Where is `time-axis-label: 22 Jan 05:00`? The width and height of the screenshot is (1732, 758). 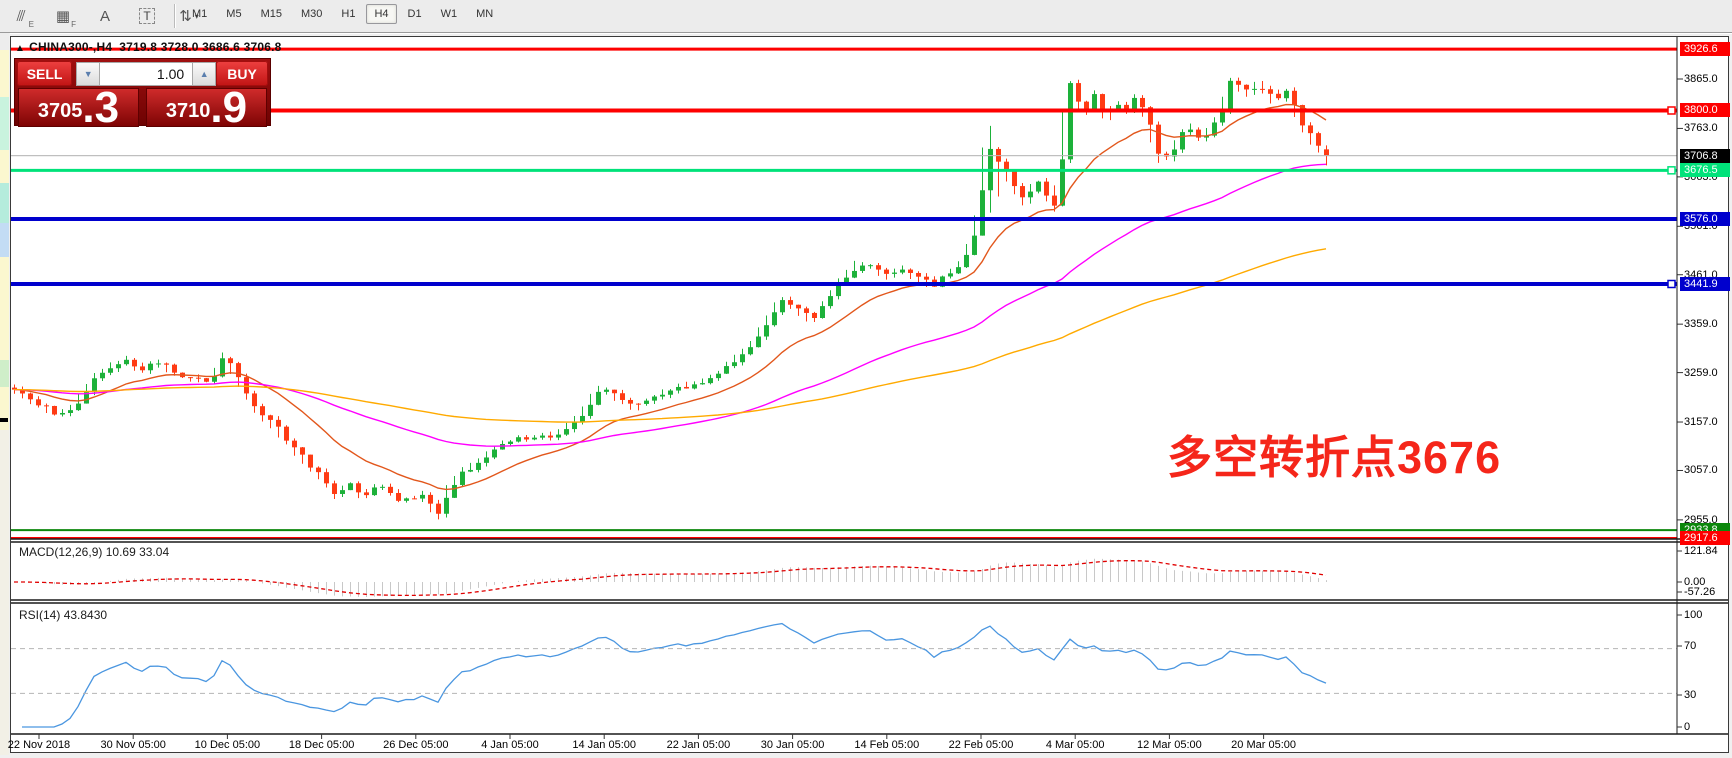
time-axis-label: 22 Jan 05:00 is located at coordinates (698, 745).